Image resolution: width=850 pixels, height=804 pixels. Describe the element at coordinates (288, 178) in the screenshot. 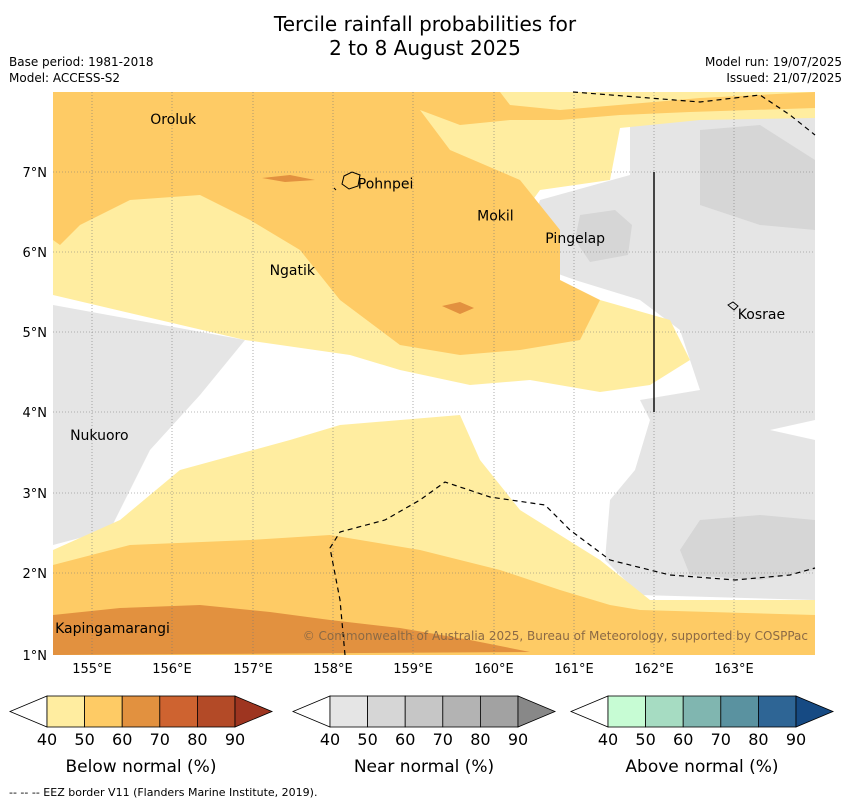

I see `below-normal-60-pohnpei` at that location.